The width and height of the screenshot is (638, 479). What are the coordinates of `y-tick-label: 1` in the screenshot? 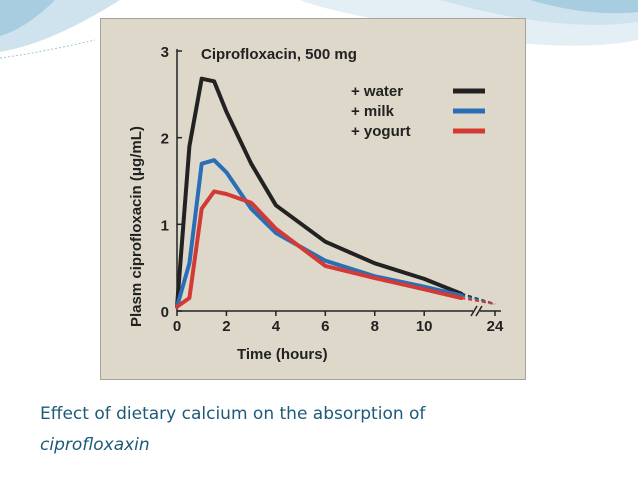 It's located at (165, 225).